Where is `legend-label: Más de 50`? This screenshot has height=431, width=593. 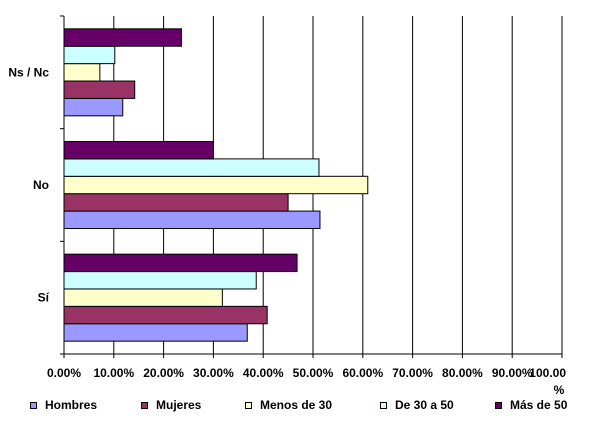 legend-label: Más de 50 is located at coordinates (539, 405).